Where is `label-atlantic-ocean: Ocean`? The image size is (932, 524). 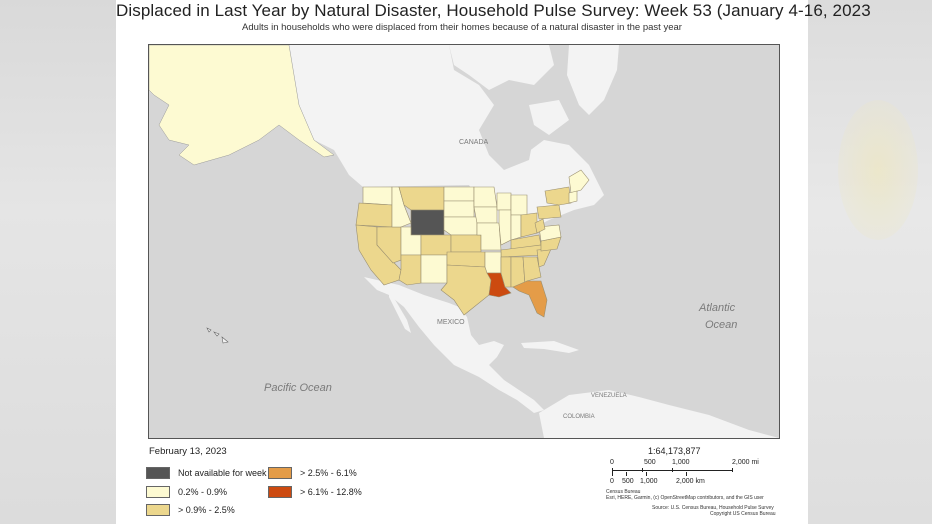 label-atlantic-ocean: Ocean is located at coordinates (721, 325).